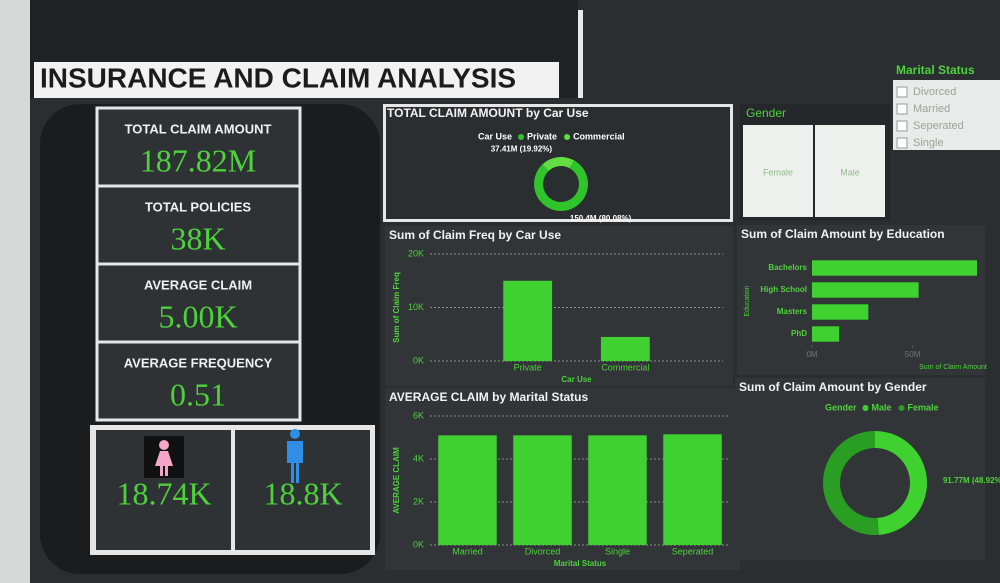 This screenshot has width=1000, height=583. I want to click on title-band, so click(296, 80).